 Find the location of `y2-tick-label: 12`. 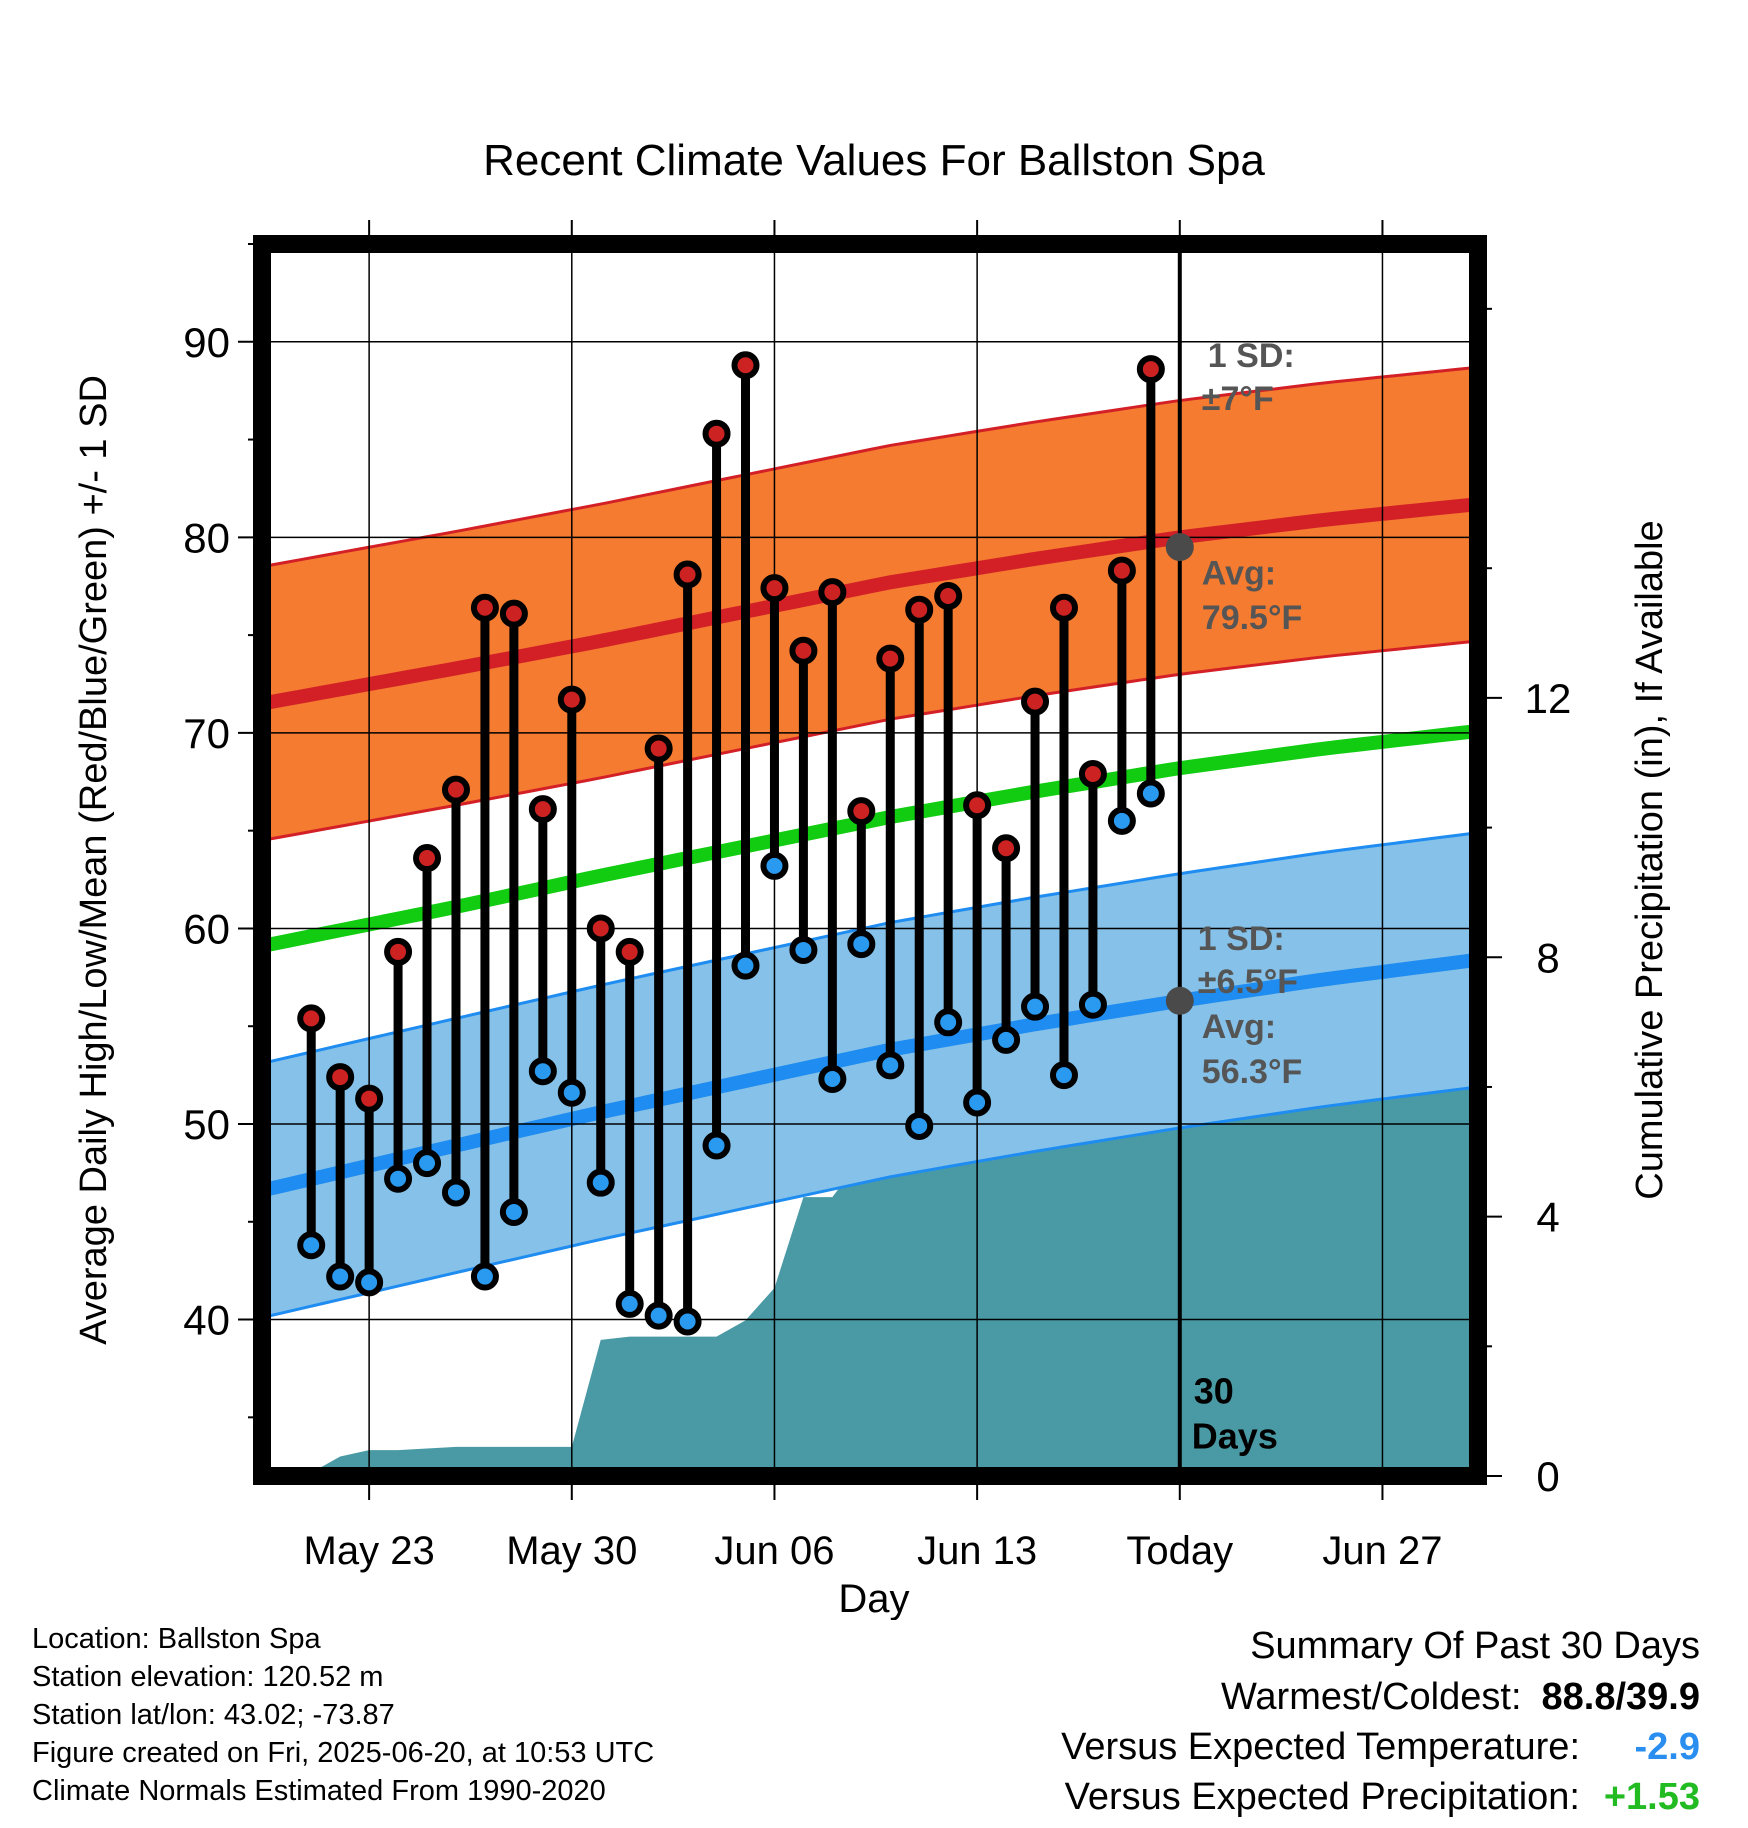

y2-tick-label: 12 is located at coordinates (1548, 698).